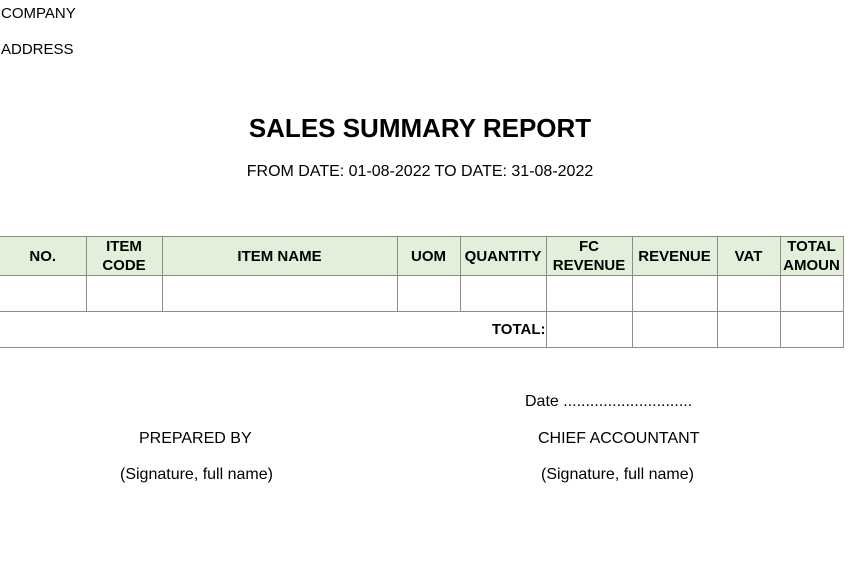 This screenshot has height=563, width=854. Describe the element at coordinates (674, 293) in the screenshot. I see `cell-revenue` at that location.